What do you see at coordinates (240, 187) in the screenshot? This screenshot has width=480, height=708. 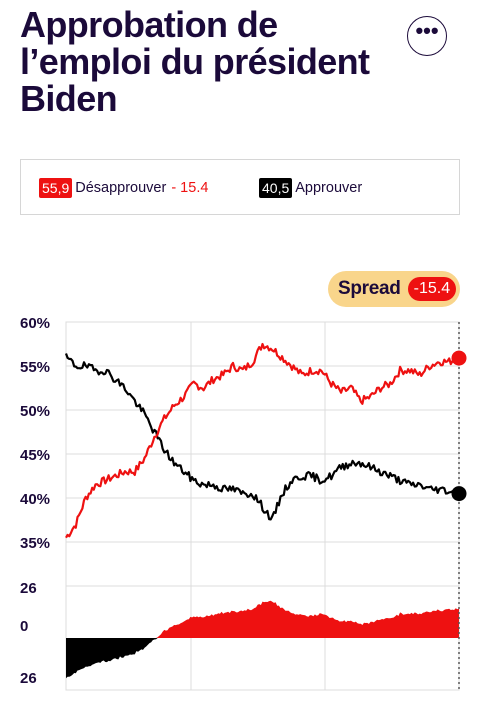 I see `chart-legend: 55,9 Désapprouver - 15.4 40,5 Approuver` at bounding box center [240, 187].